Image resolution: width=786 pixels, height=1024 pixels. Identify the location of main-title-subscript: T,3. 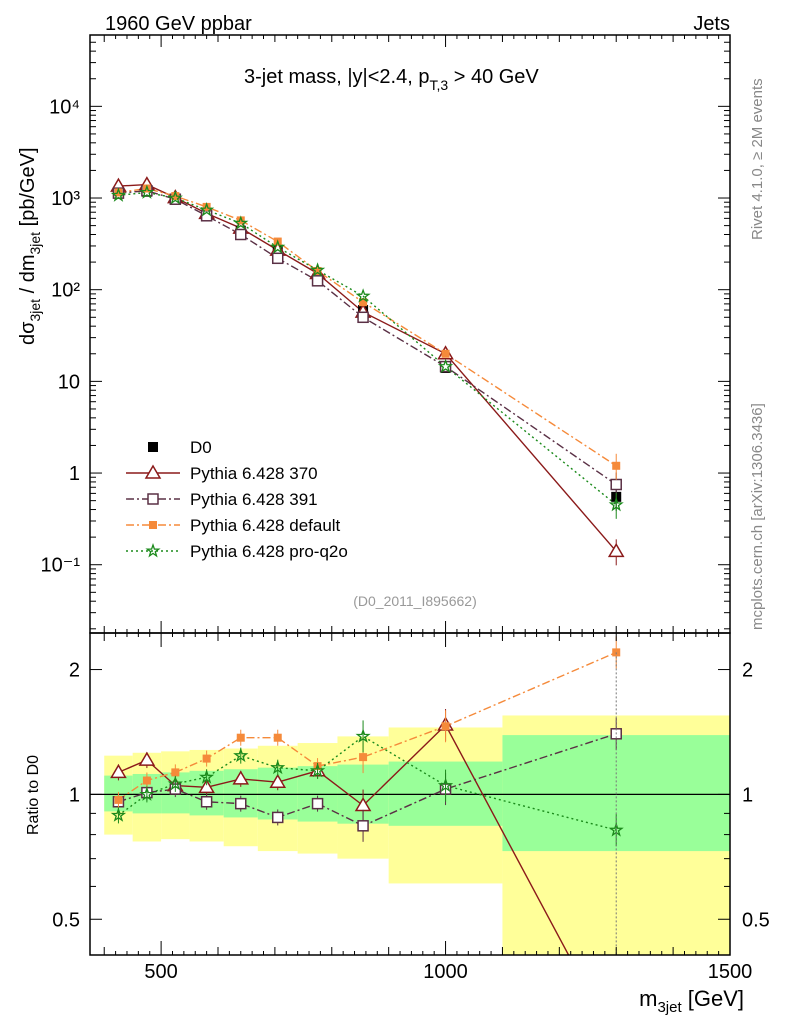
(438, 85).